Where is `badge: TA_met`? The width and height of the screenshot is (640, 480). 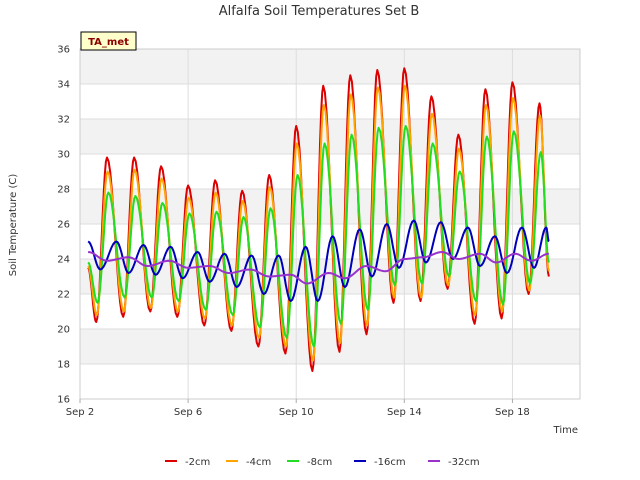
badge: TA_met is located at coordinates (108, 41).